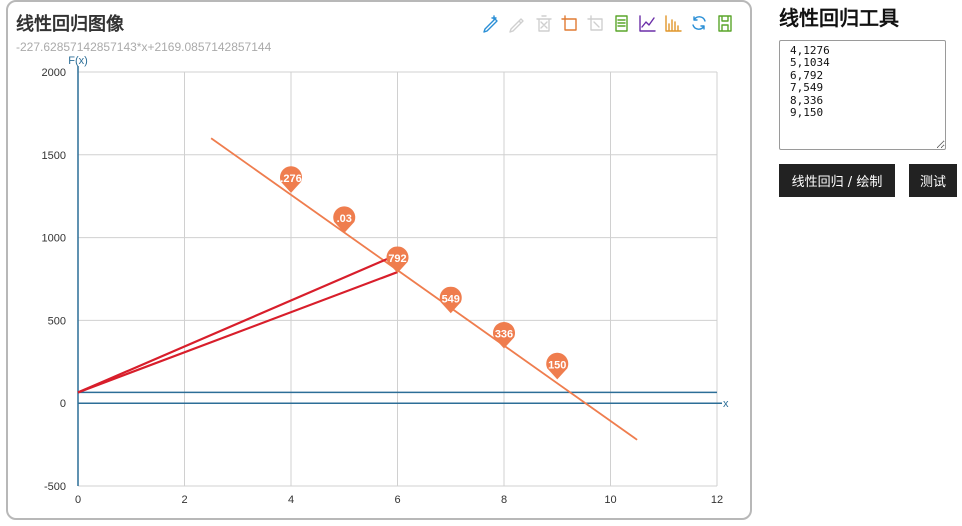 The height and width of the screenshot is (526, 962). Describe the element at coordinates (699, 23) in the screenshot. I see `restore-icon` at that location.